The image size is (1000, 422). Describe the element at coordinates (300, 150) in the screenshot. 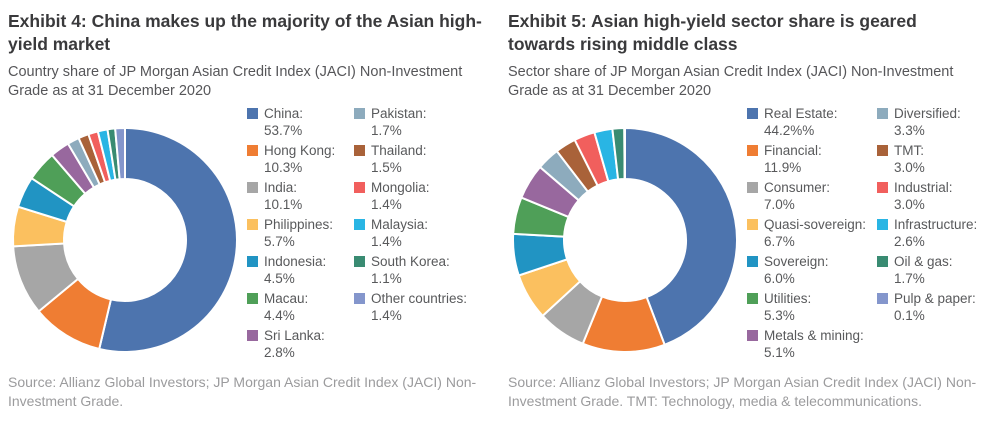

I see `legend-label: Hong Kong:` at that location.